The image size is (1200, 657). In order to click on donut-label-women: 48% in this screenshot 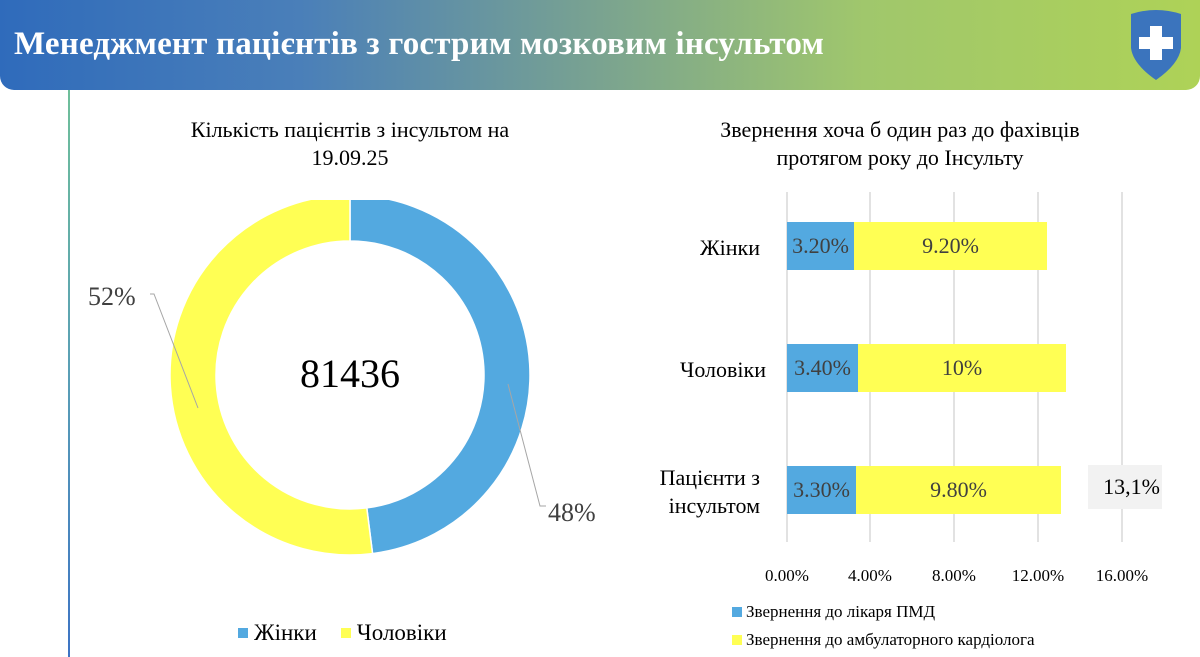, I will do `click(572, 512)`.